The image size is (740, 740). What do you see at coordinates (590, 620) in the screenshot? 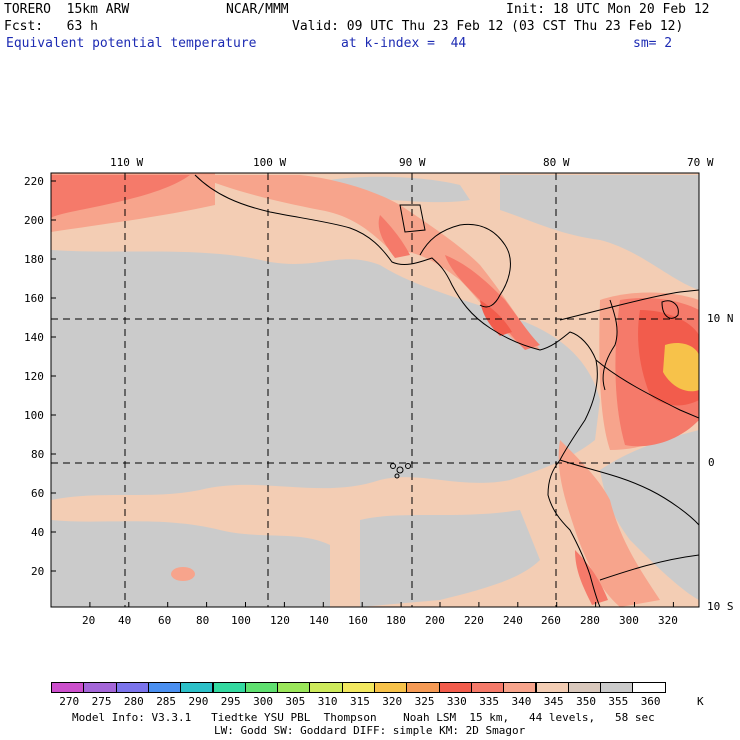
I see `x-tick-label: 280` at bounding box center [590, 620].